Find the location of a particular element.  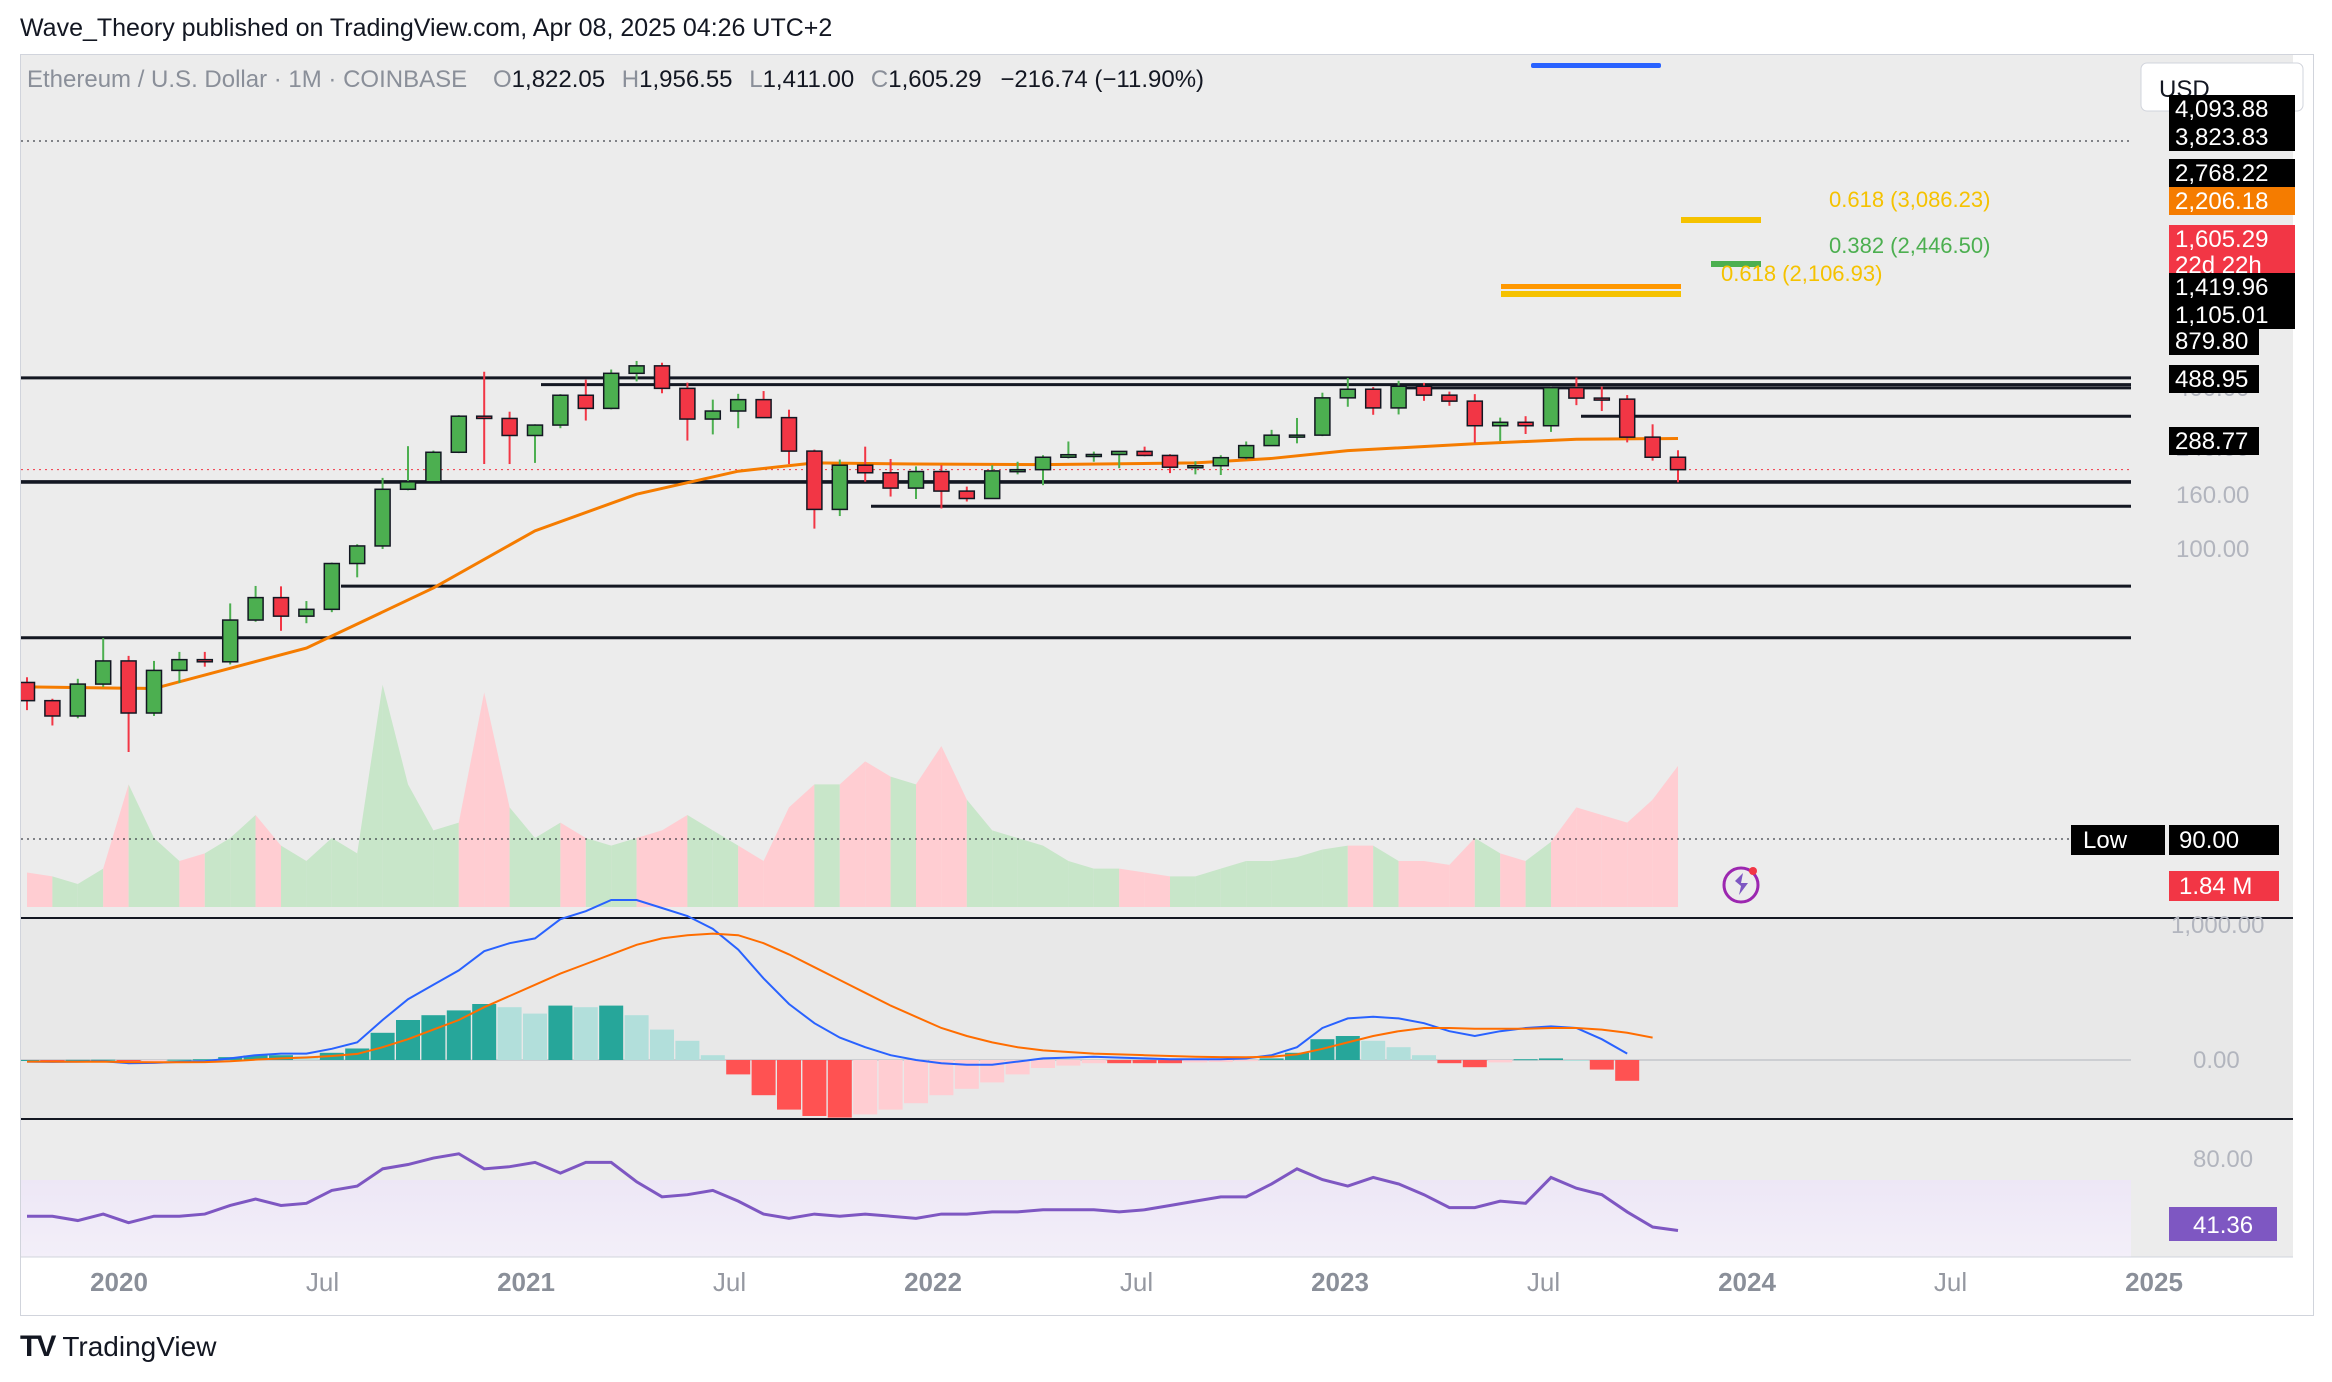

price-label-value: 2,206.18 is located at coordinates (2221, 201).